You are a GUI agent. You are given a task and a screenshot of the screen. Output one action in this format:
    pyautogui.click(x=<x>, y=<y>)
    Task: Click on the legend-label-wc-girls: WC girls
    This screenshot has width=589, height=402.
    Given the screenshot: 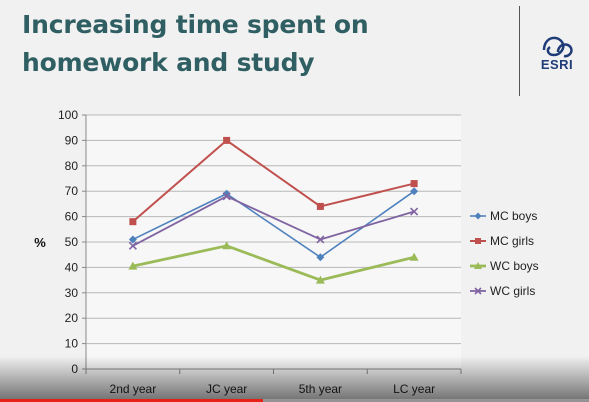 What is the action you would take?
    pyautogui.click(x=512, y=291)
    